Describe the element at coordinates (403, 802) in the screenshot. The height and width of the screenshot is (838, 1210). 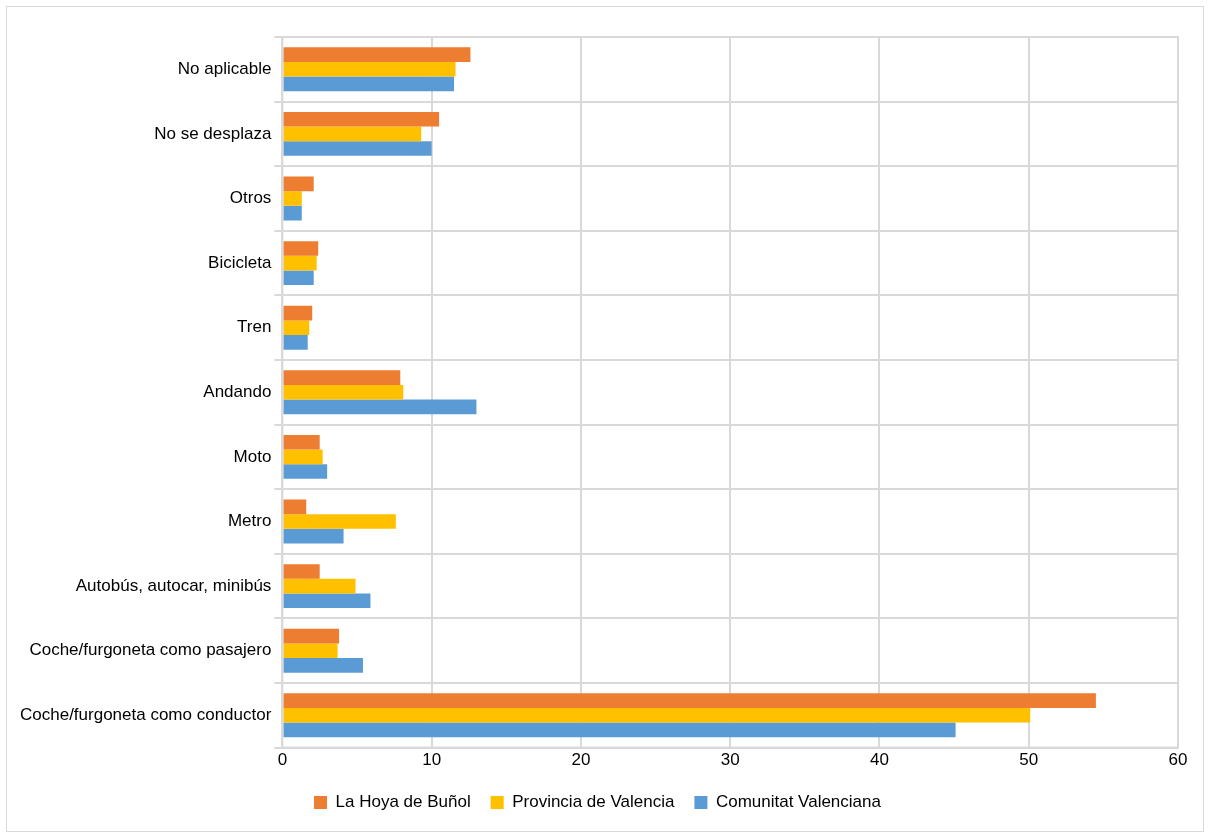
I see `legend-label: La Hoya de Buñol` at that location.